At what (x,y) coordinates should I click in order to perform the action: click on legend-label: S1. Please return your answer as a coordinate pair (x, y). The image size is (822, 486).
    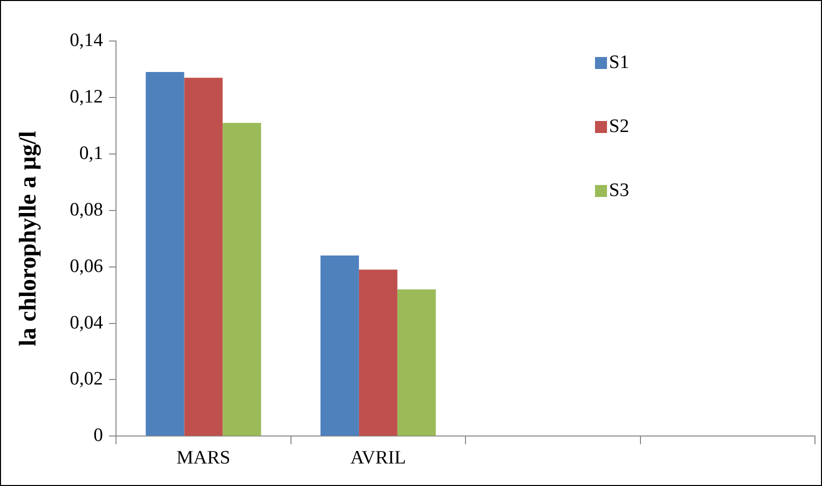
    Looking at the image, I should click on (619, 62).